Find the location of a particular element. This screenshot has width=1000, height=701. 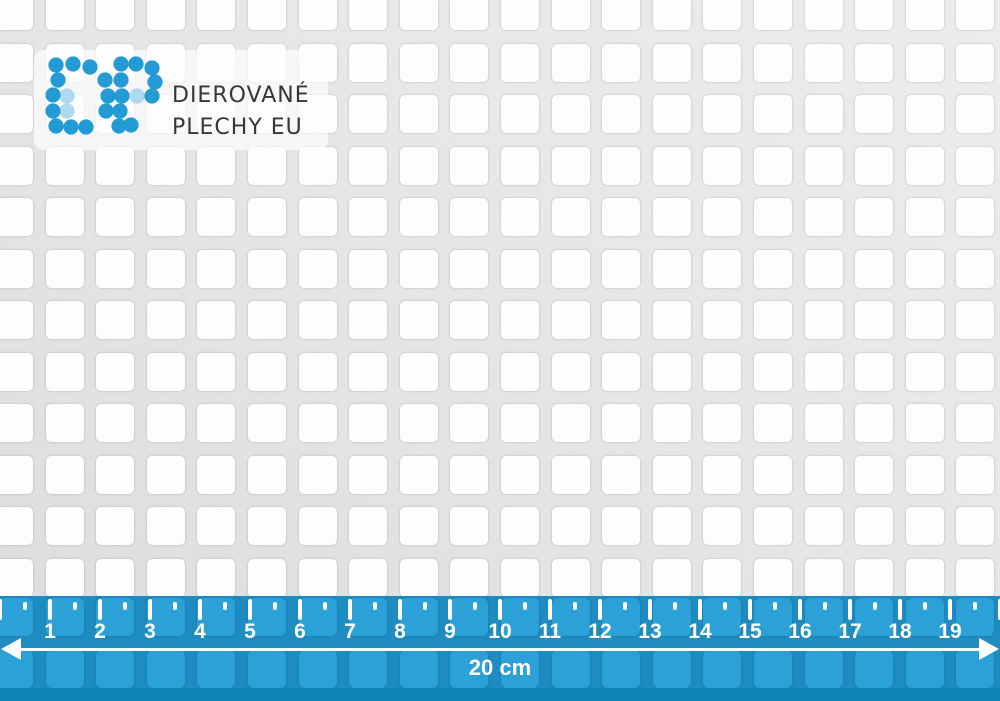

ruler-number: 7 is located at coordinates (350, 631).